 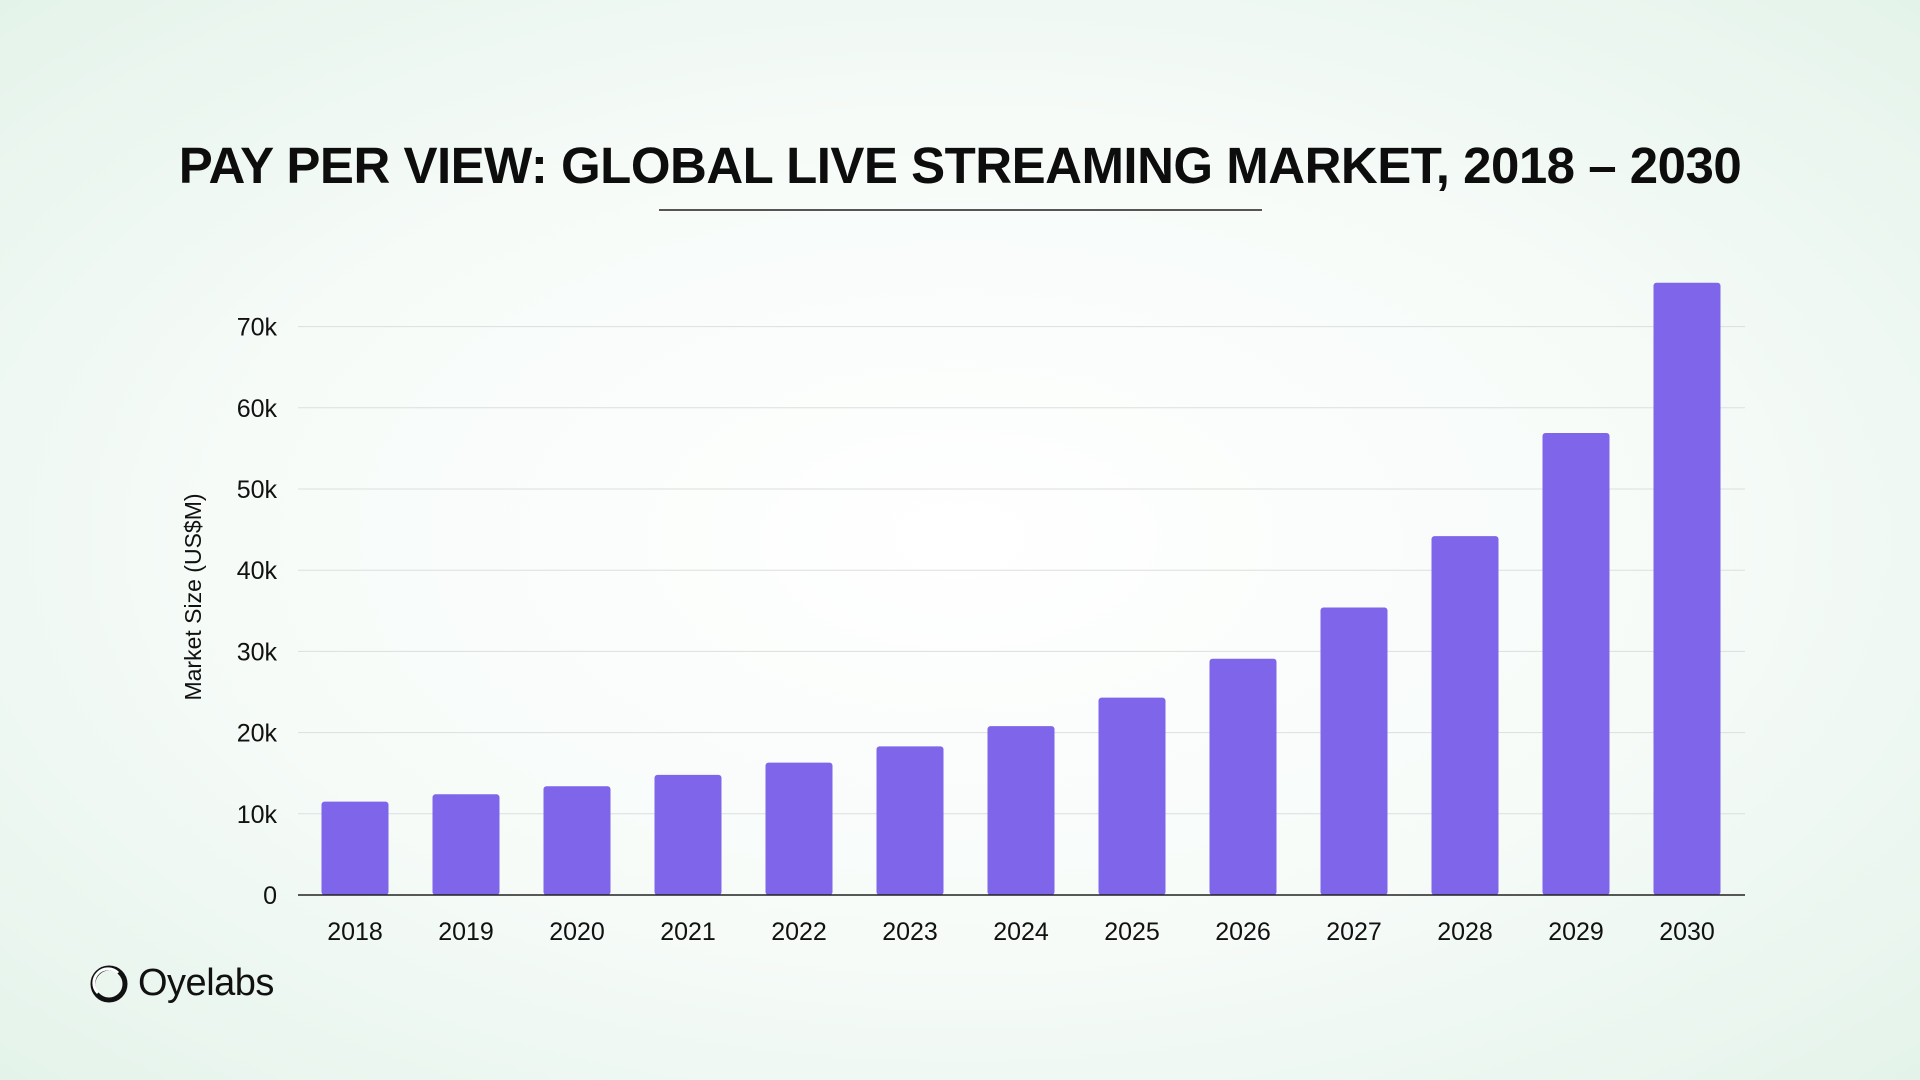 I want to click on brand-name: Oyelabs, so click(x=206, y=983).